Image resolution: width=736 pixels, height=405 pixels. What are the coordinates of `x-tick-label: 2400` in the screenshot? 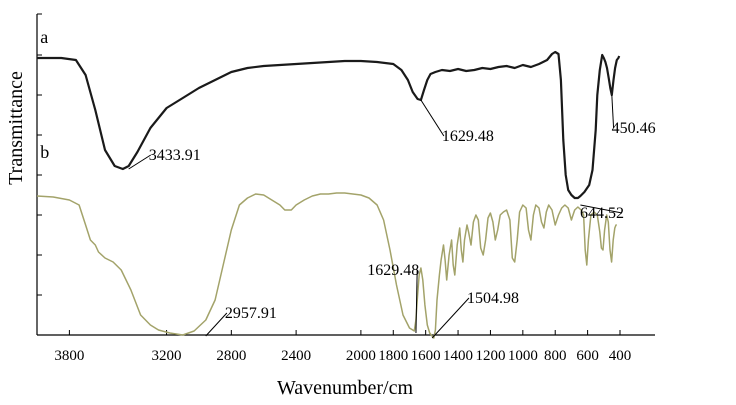 It's located at (296, 356).